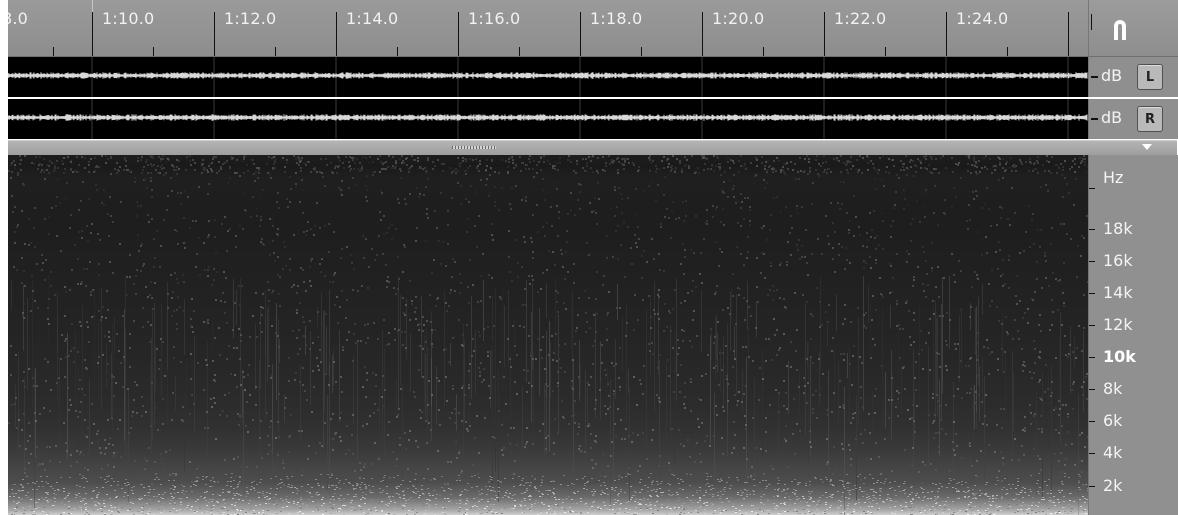 Image resolution: width=1178 pixels, height=515 pixels. I want to click on lane-side-right: dB R, so click(1133, 119).